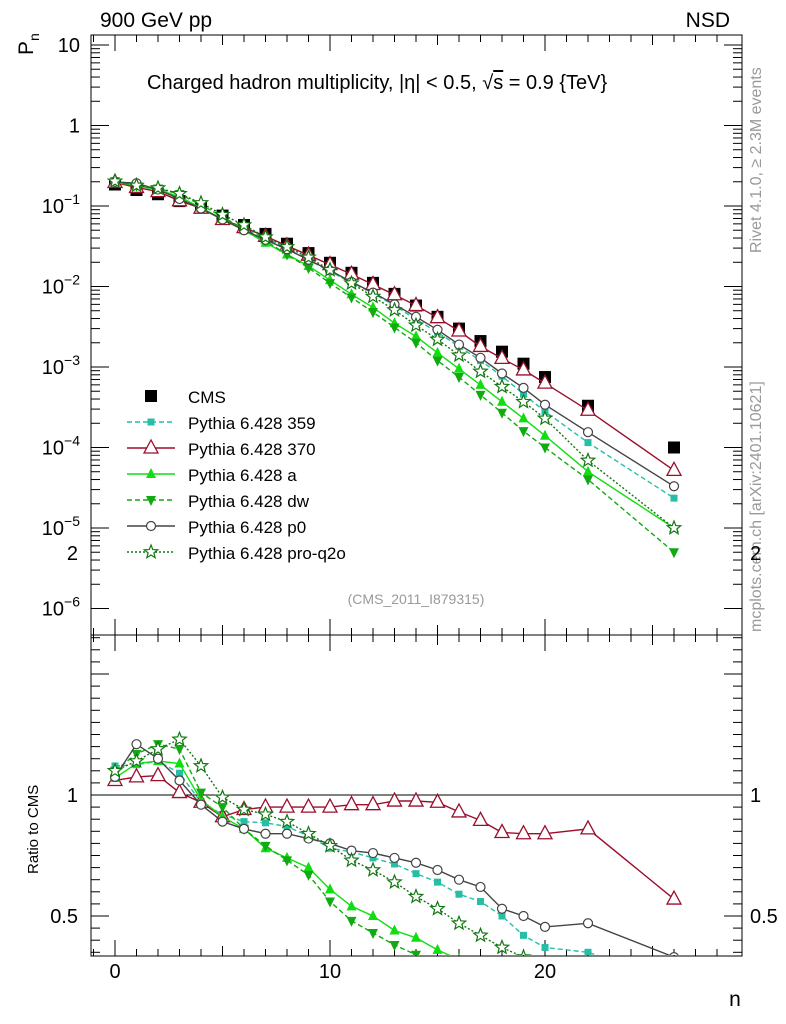 The height and width of the screenshot is (1024, 786). What do you see at coordinates (555, 83) in the screenshot?
I see `title-suffix: = 0.9 {TeV}` at bounding box center [555, 83].